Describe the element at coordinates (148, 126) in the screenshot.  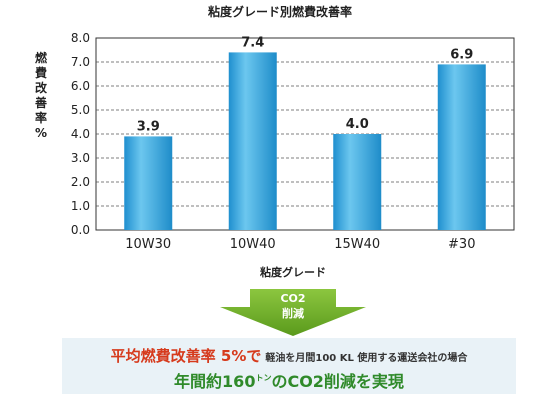
I see `bar-value-label: 3.9` at that location.